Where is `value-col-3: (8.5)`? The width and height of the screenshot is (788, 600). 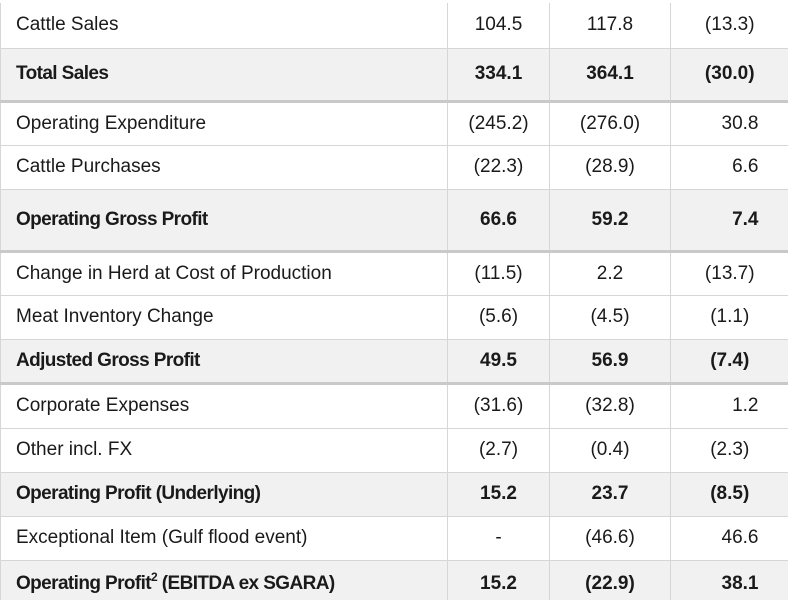 value-col-3: (8.5) is located at coordinates (729, 494).